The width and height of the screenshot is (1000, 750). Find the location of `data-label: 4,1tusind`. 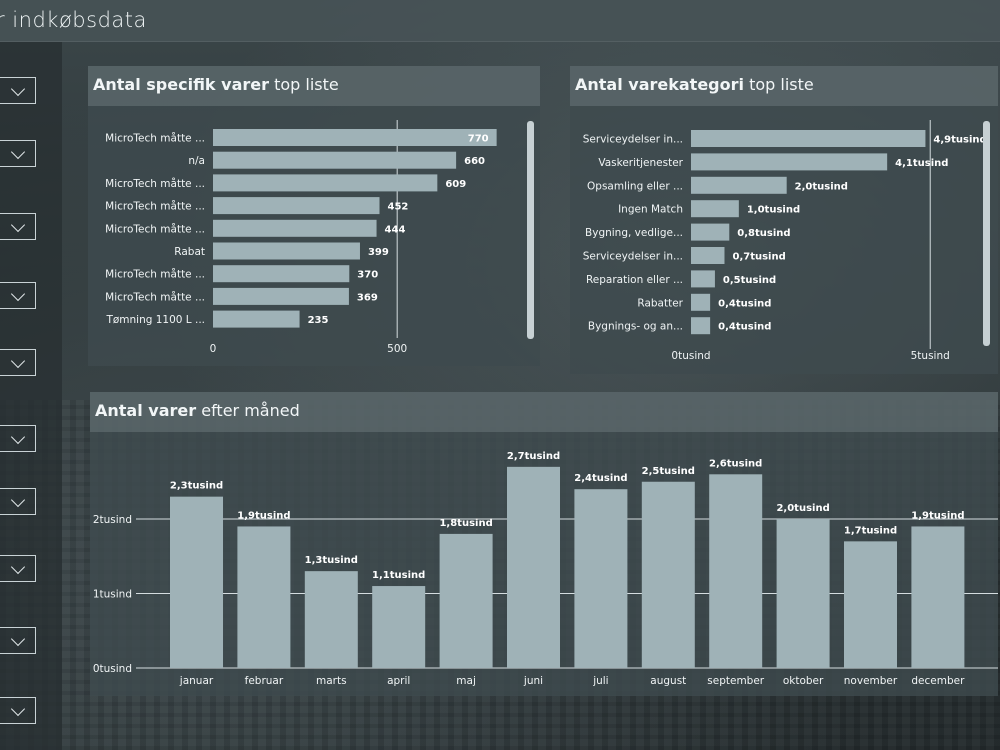

data-label: 4,1tusind is located at coordinates (921, 163).